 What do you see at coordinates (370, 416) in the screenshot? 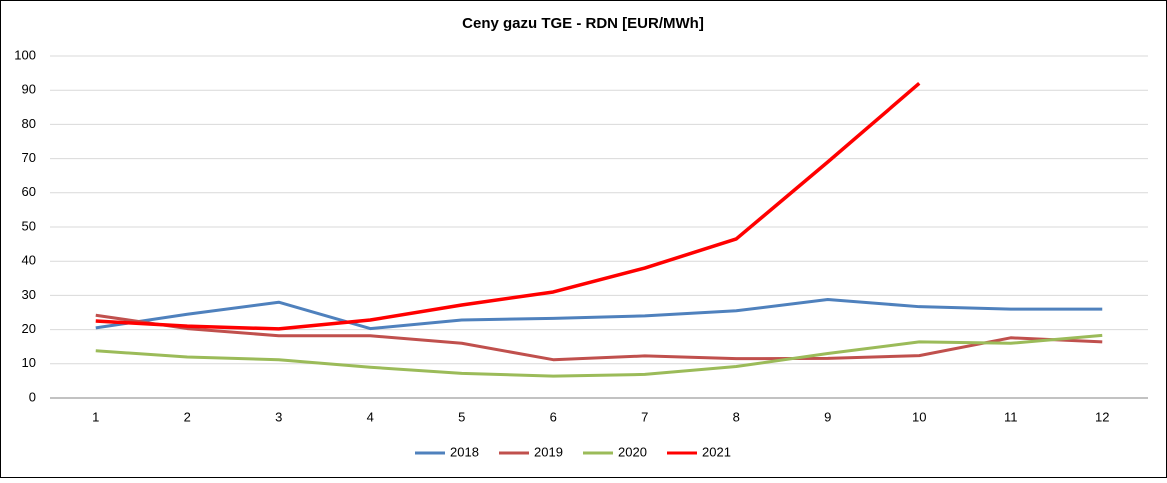
I see `x-tick-label: 4` at bounding box center [370, 416].